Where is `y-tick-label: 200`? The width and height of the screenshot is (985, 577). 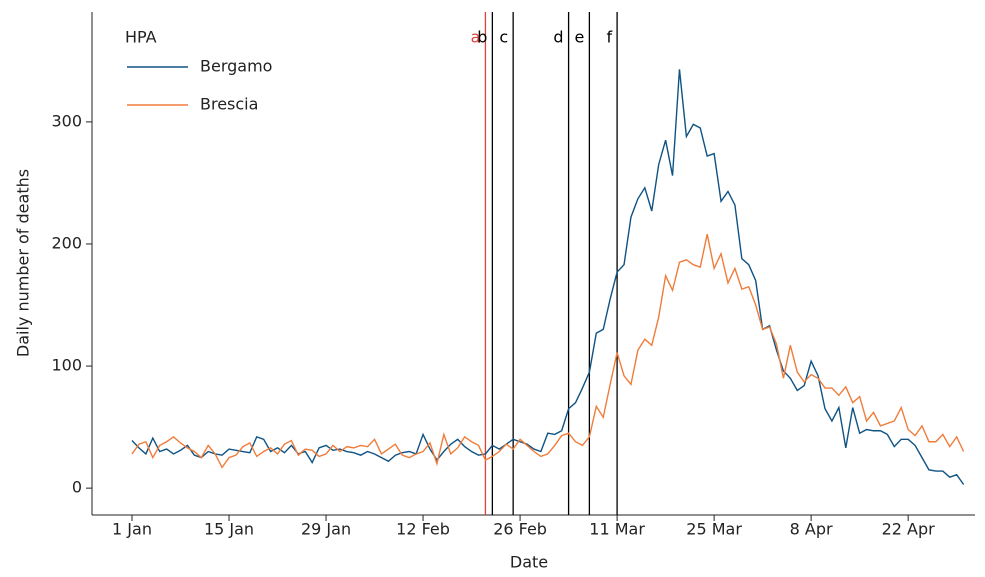 y-tick-label: 200 is located at coordinates (66, 242).